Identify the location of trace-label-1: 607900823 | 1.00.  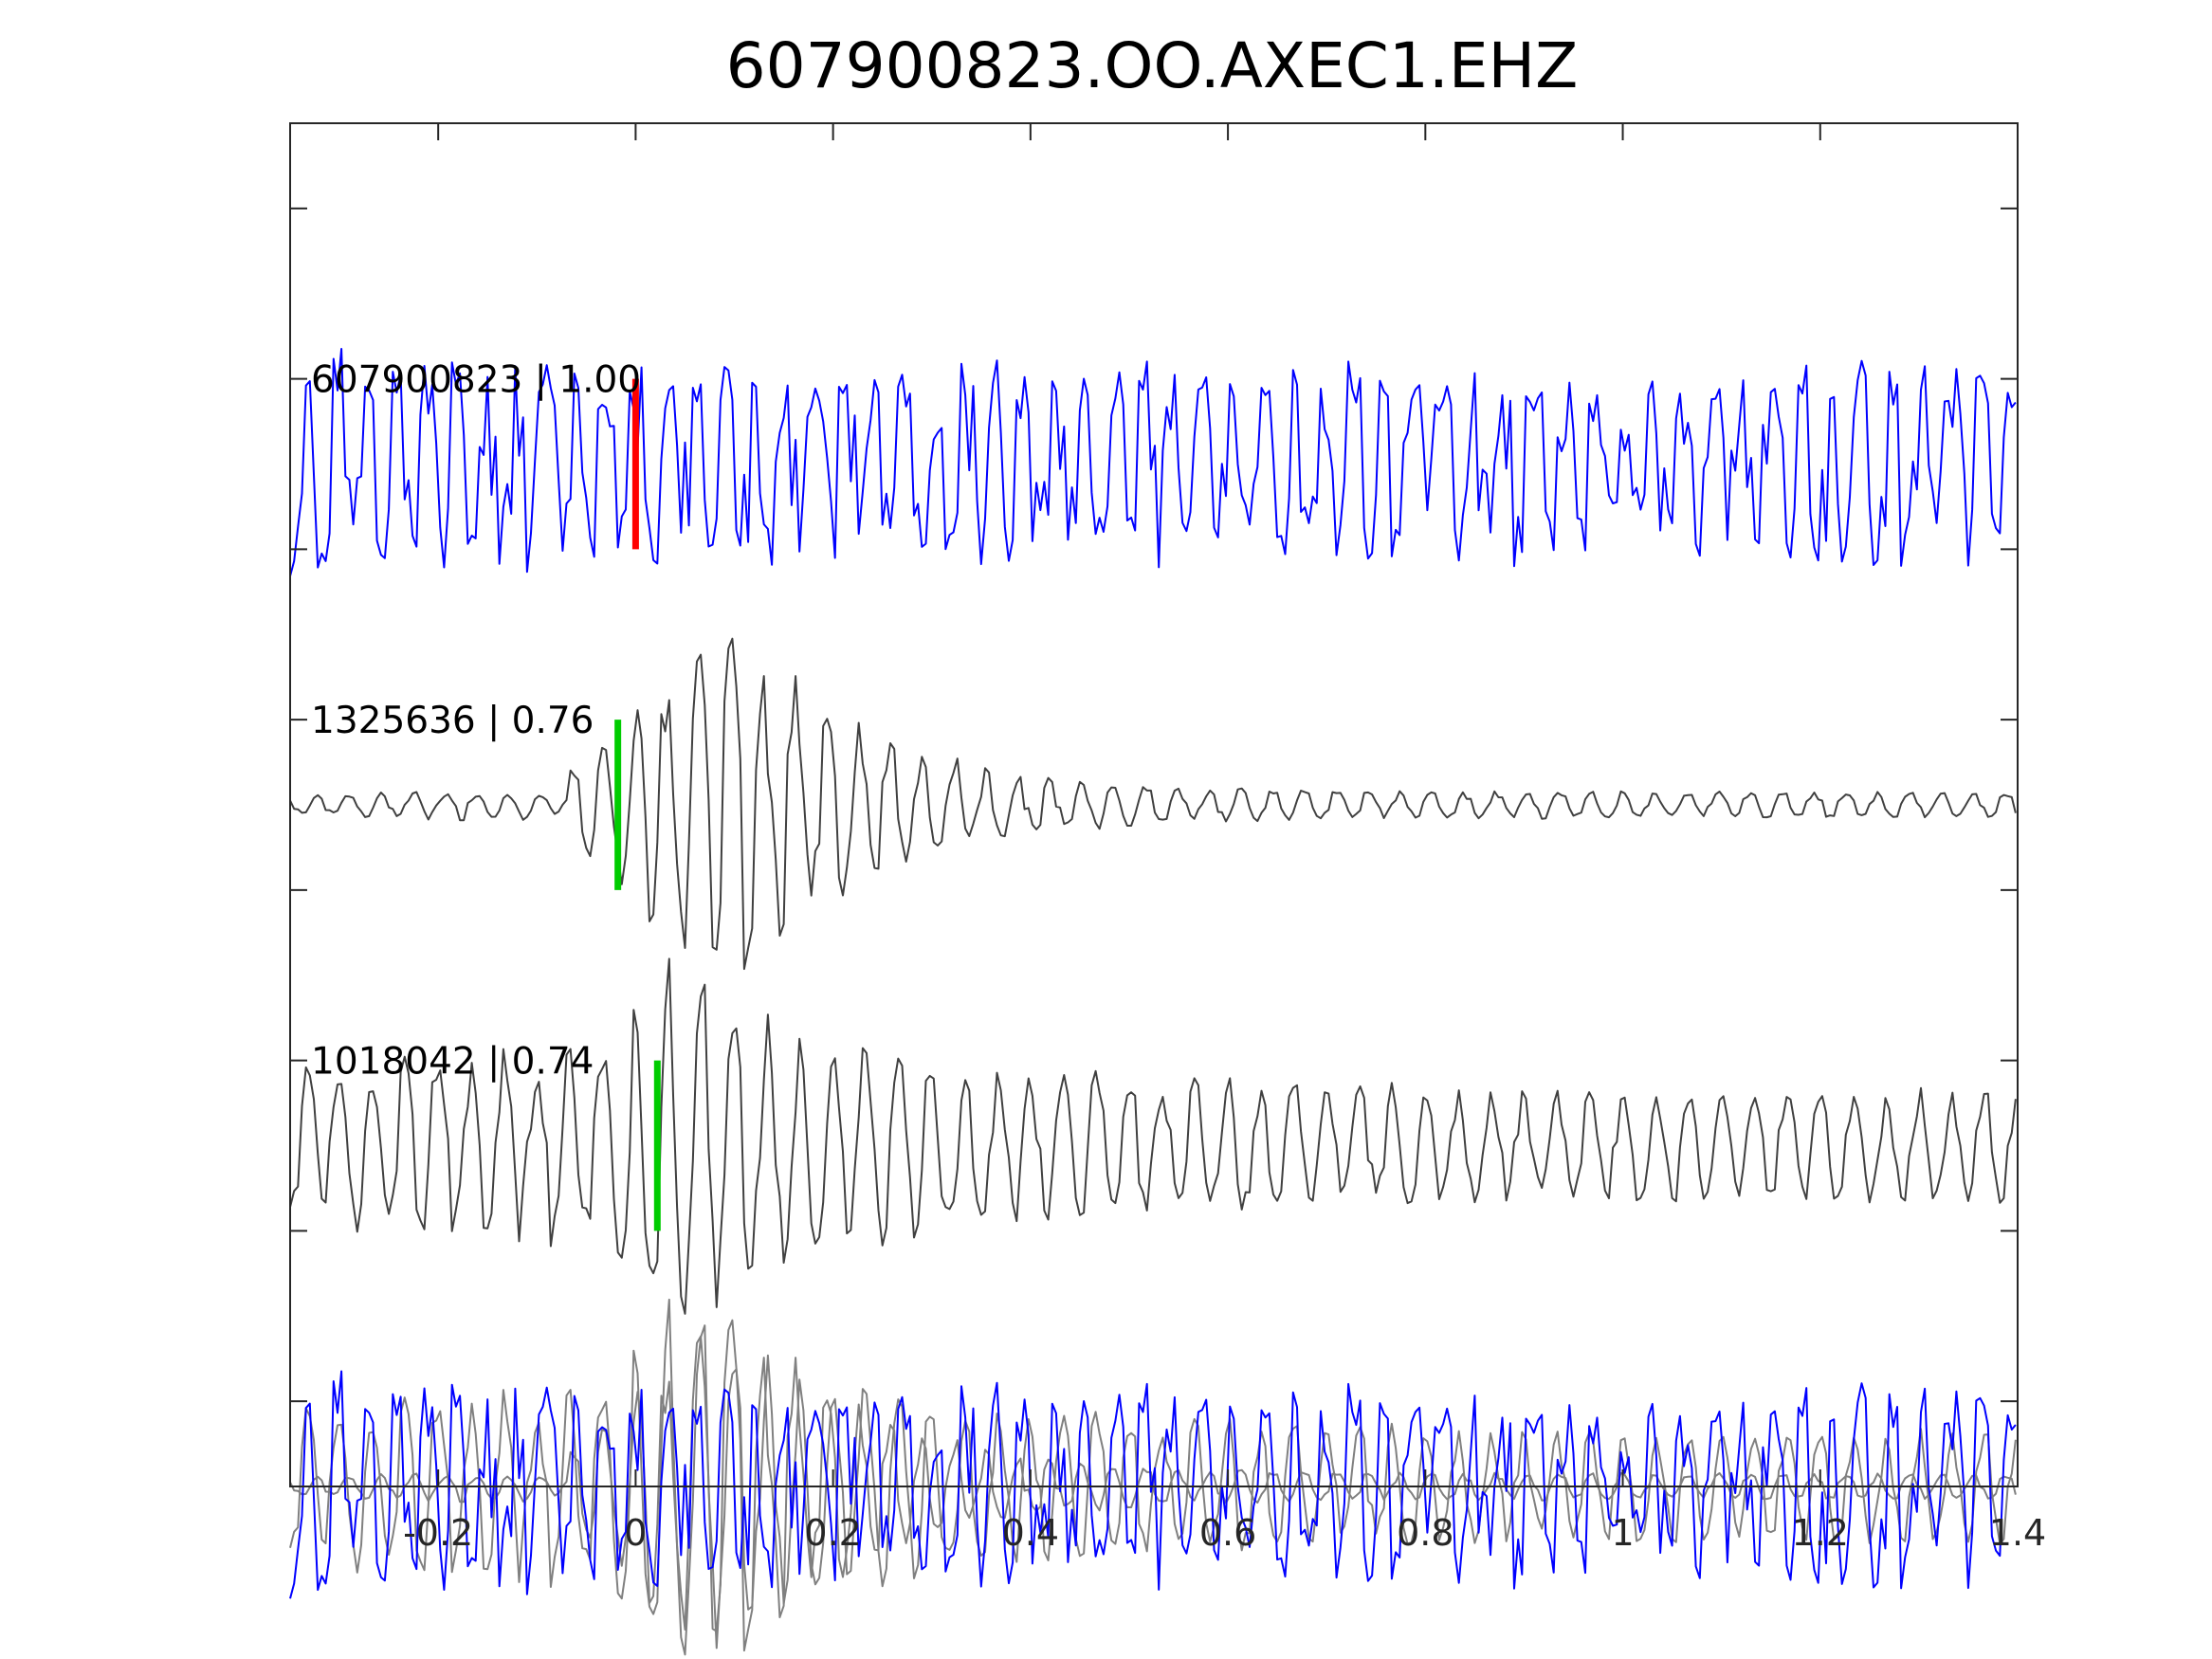
(476, 380).